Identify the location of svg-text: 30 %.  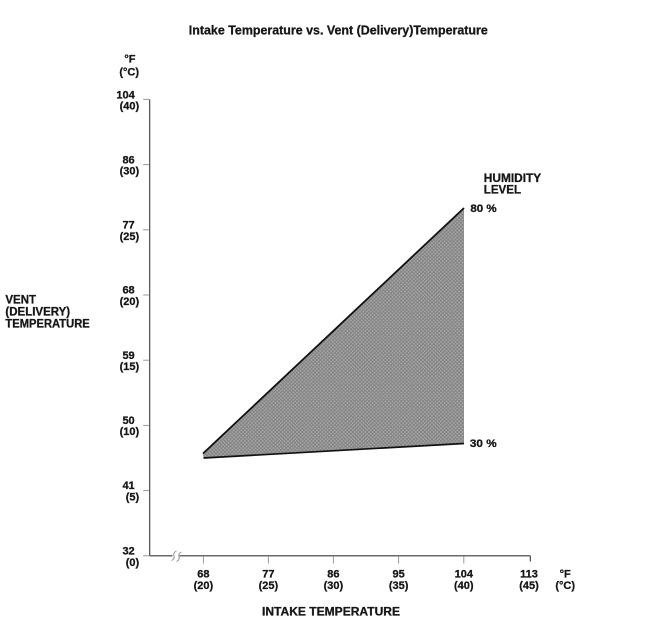
(483, 444).